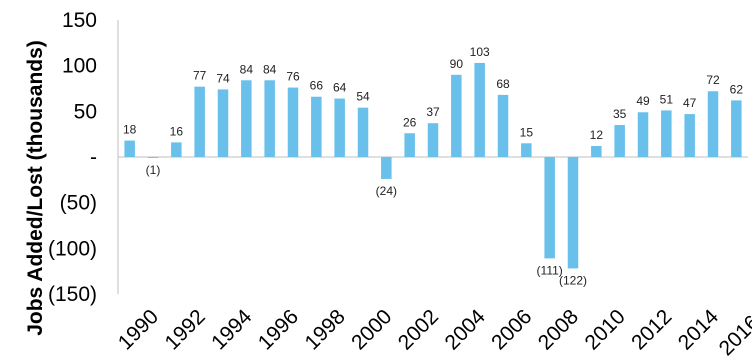 The image size is (752, 360). Describe the element at coordinates (456, 115) in the screenshot. I see `bar-2004` at that location.